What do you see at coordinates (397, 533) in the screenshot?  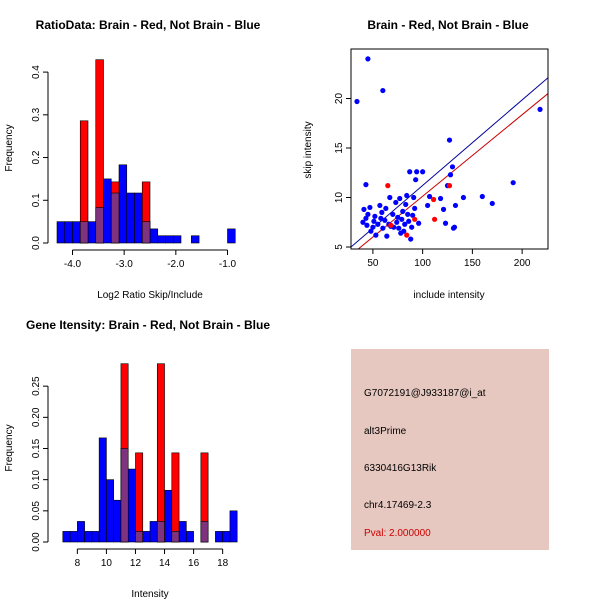 I see `pval-text: Pval: 2.000000` at bounding box center [397, 533].